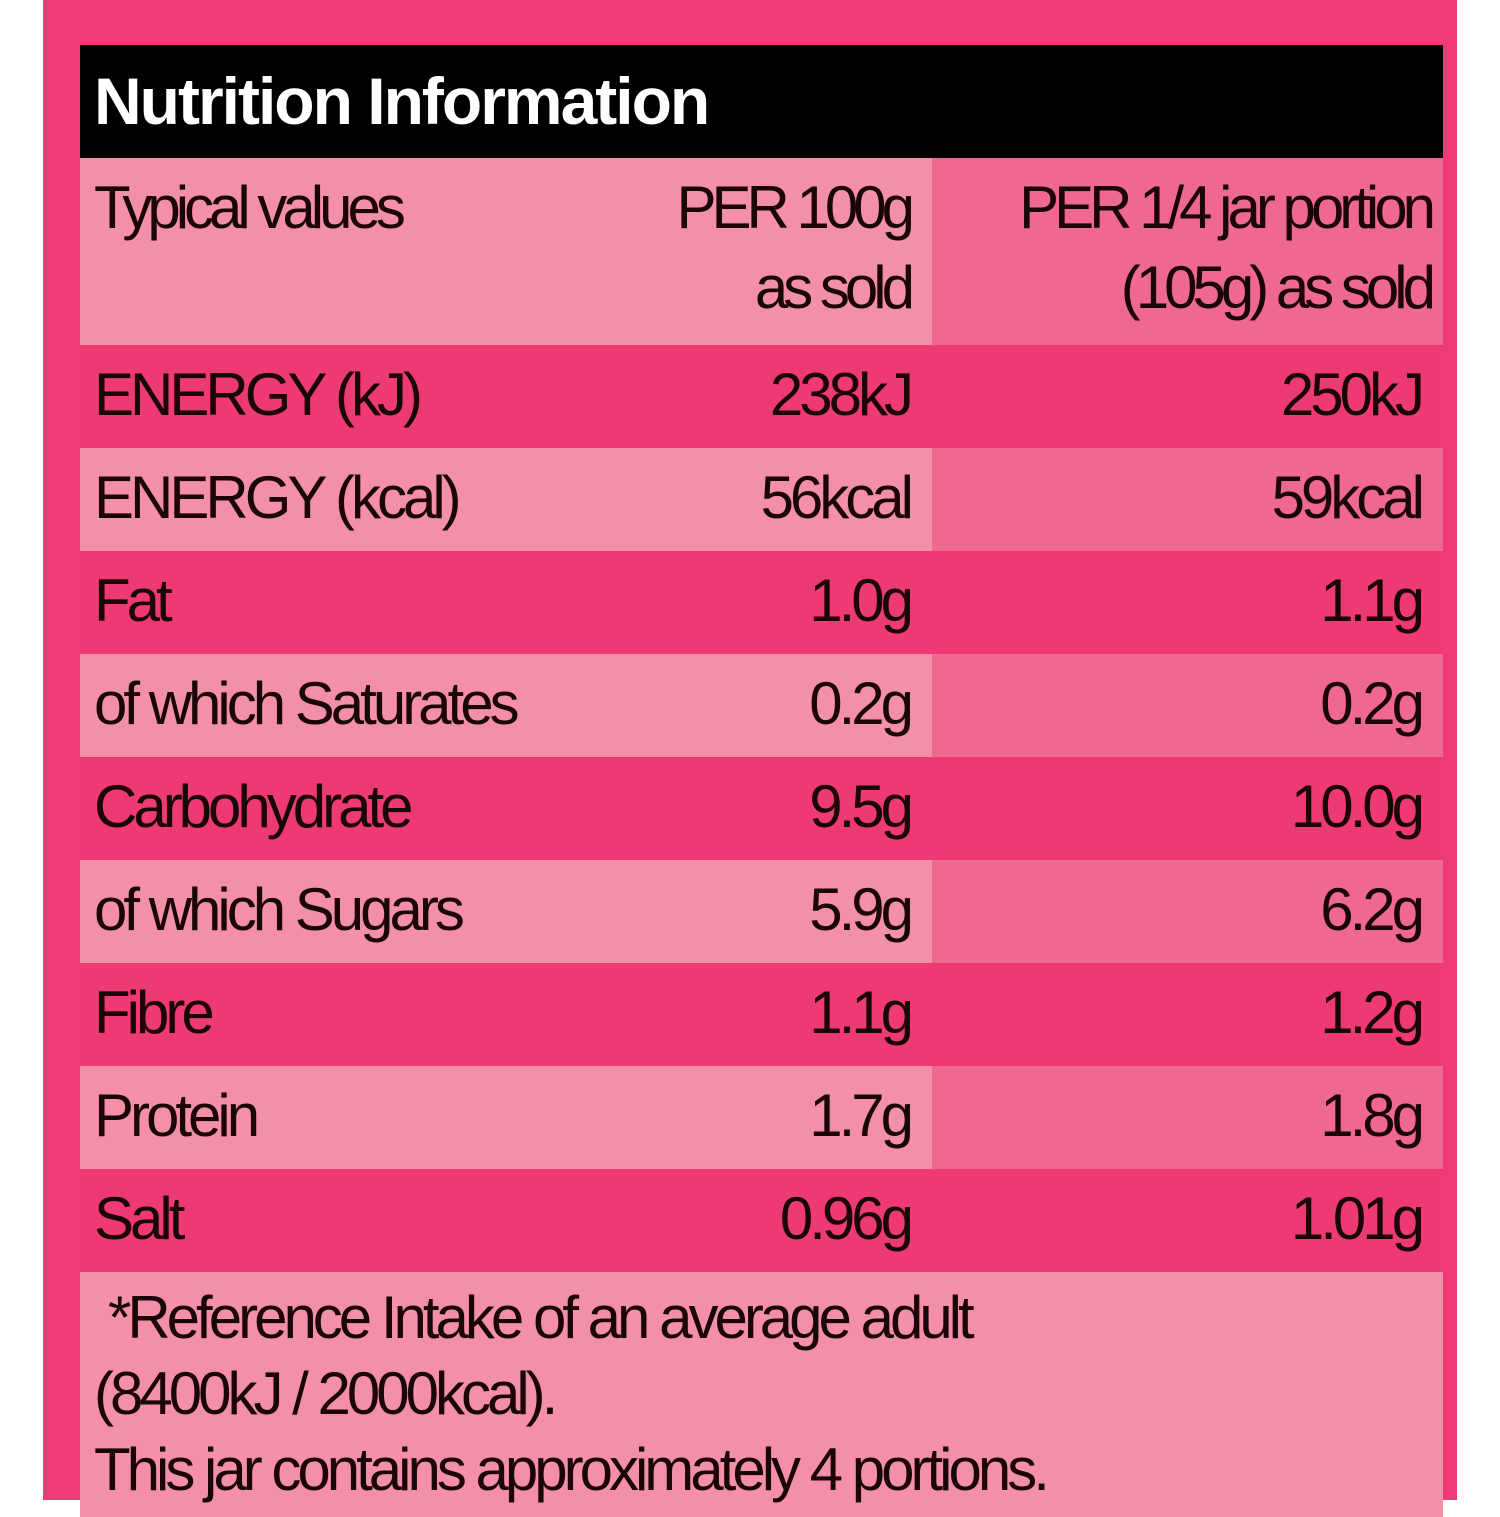  What do you see at coordinates (1187, 499) in the screenshot?
I see `value-per-portion: 59kcal` at bounding box center [1187, 499].